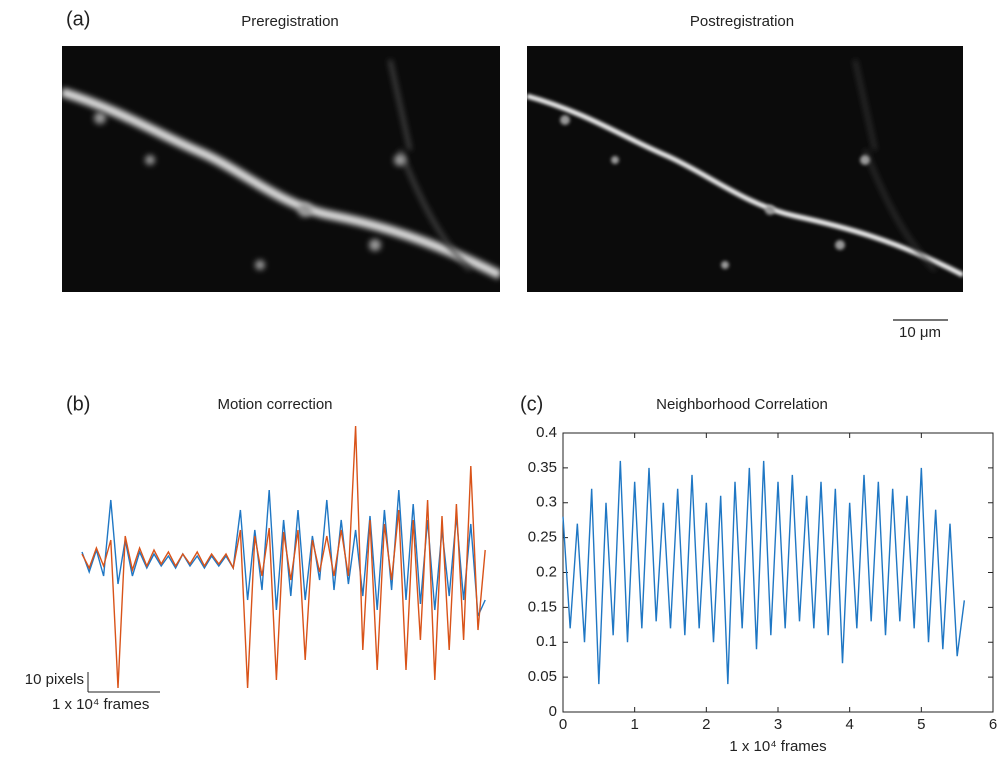 The width and height of the screenshot is (1002, 764). What do you see at coordinates (542, 537) in the screenshot?
I see `y-tick-label: 0.25` at bounding box center [542, 537].